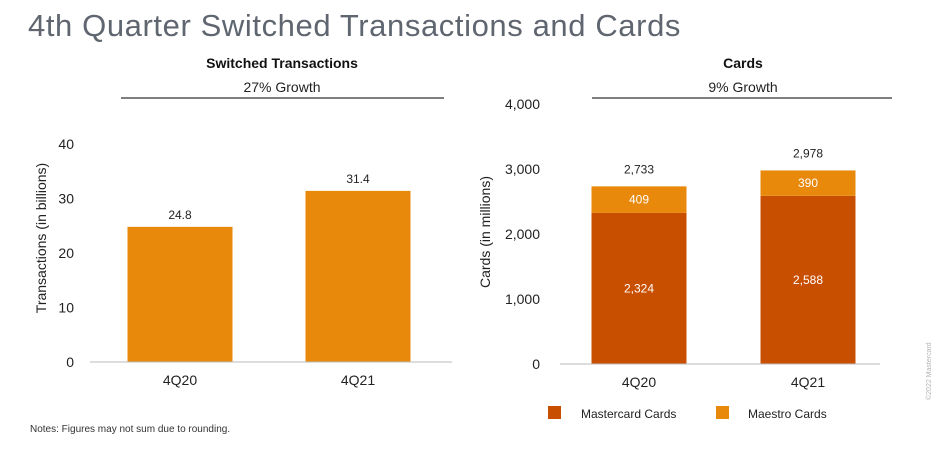  I want to click on y-tick-label: 3,000, so click(522, 169).